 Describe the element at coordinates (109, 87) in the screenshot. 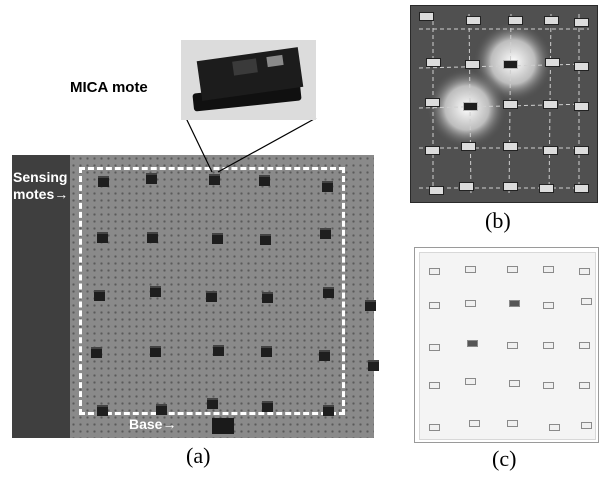

I see `mica-mote-label: MICA mote` at that location.